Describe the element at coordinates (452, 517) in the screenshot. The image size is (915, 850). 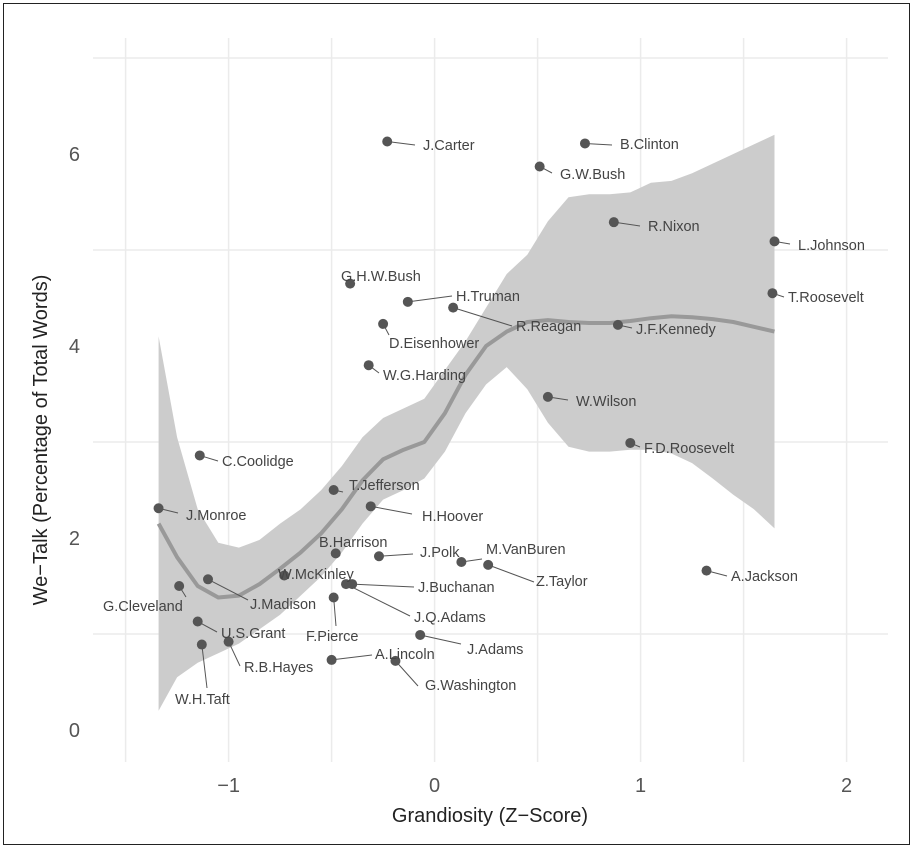
I see `label-h-hoover: H.Hoover` at that location.